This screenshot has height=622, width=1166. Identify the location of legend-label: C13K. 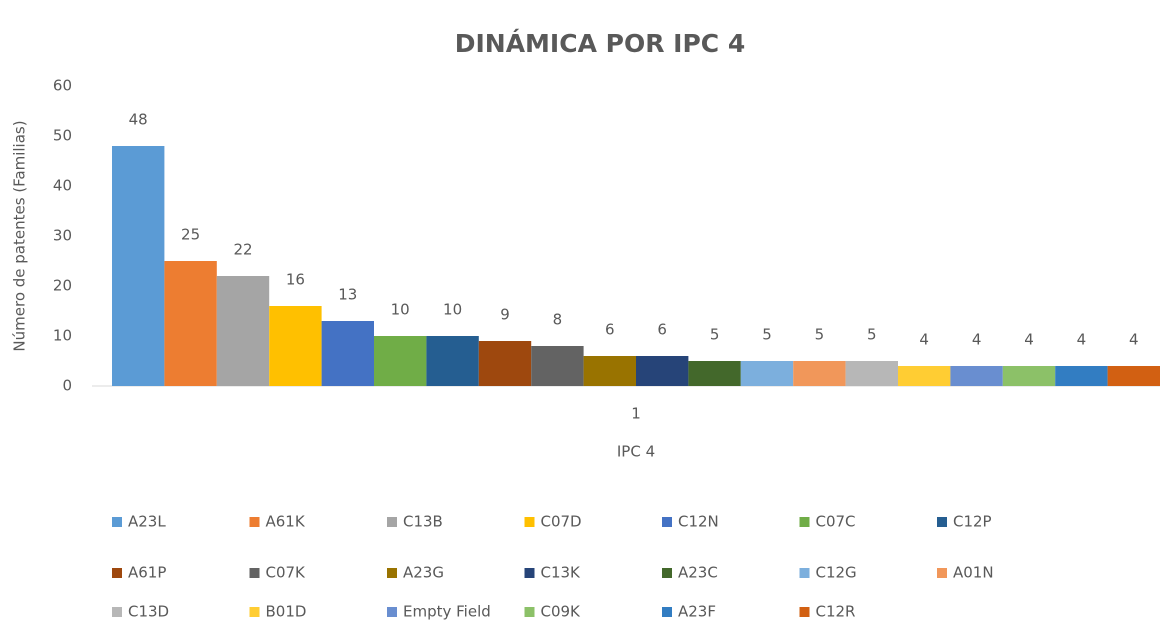
(561, 573).